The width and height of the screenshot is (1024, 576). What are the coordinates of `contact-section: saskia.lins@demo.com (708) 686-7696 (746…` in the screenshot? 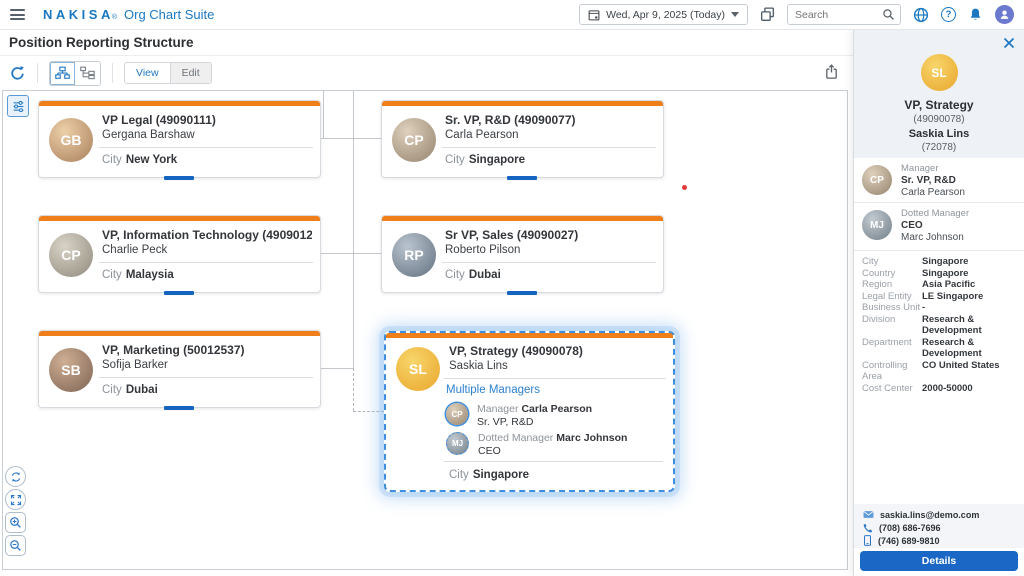 It's located at (939, 526).